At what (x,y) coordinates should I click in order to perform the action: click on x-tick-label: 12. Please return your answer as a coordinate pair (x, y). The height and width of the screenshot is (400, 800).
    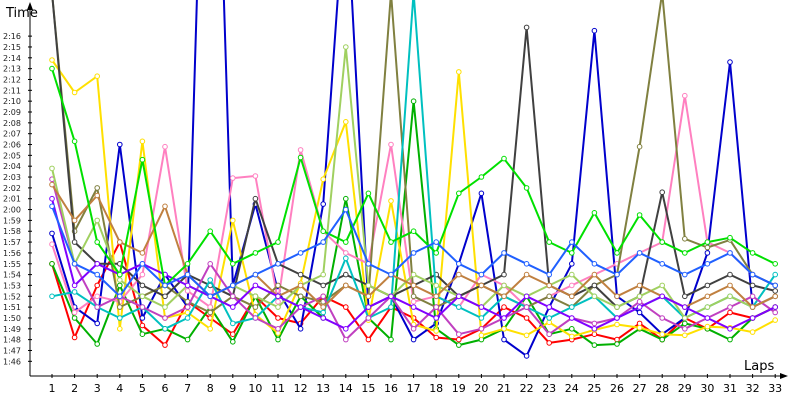
    Looking at the image, I should click on (301, 388).